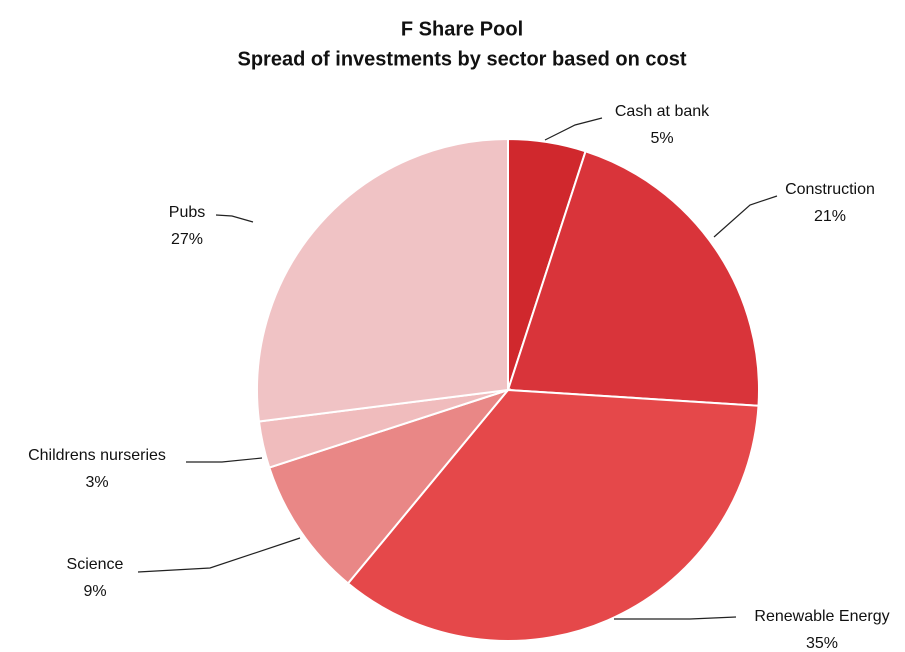  Describe the element at coordinates (821, 616) in the screenshot. I see `slice-label: Renewable Energy` at that location.